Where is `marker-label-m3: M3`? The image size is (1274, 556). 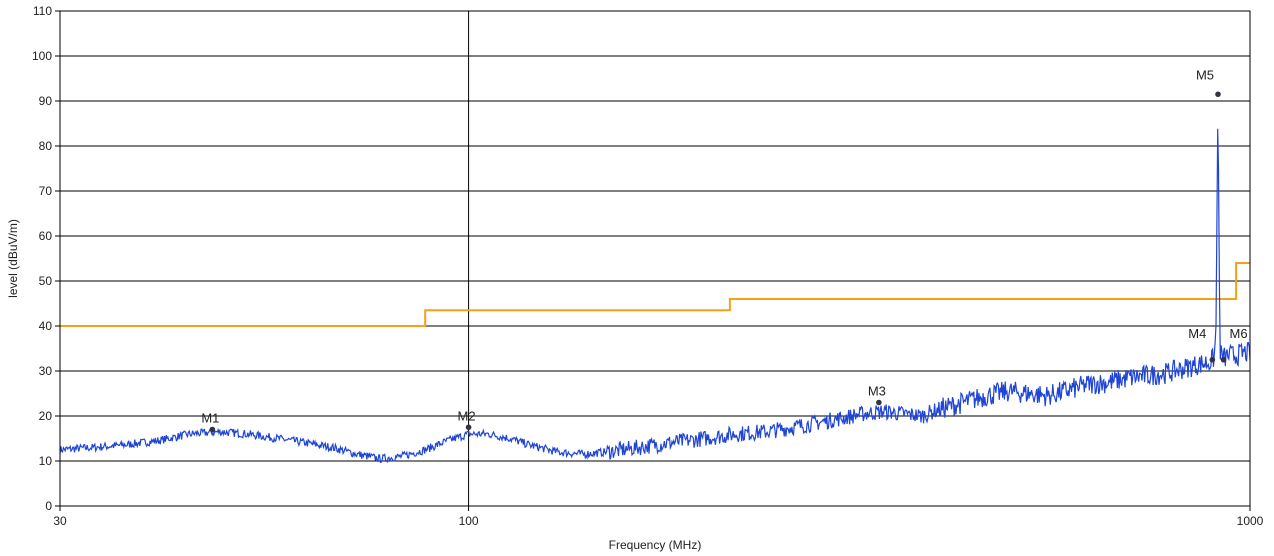 marker-label-m3: M3 is located at coordinates (877, 391).